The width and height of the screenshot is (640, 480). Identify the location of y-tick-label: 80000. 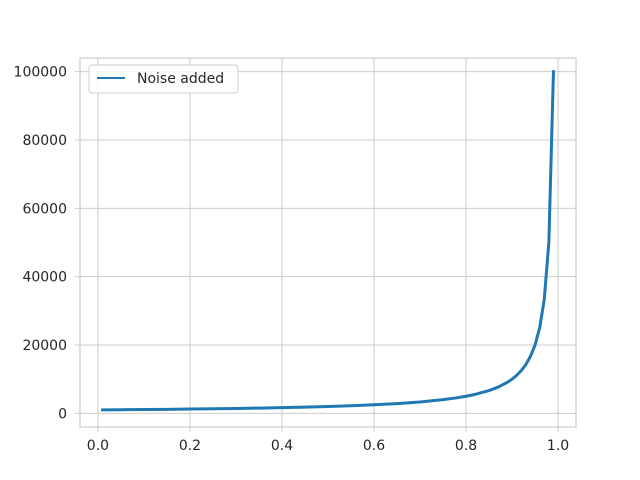
(44, 141).